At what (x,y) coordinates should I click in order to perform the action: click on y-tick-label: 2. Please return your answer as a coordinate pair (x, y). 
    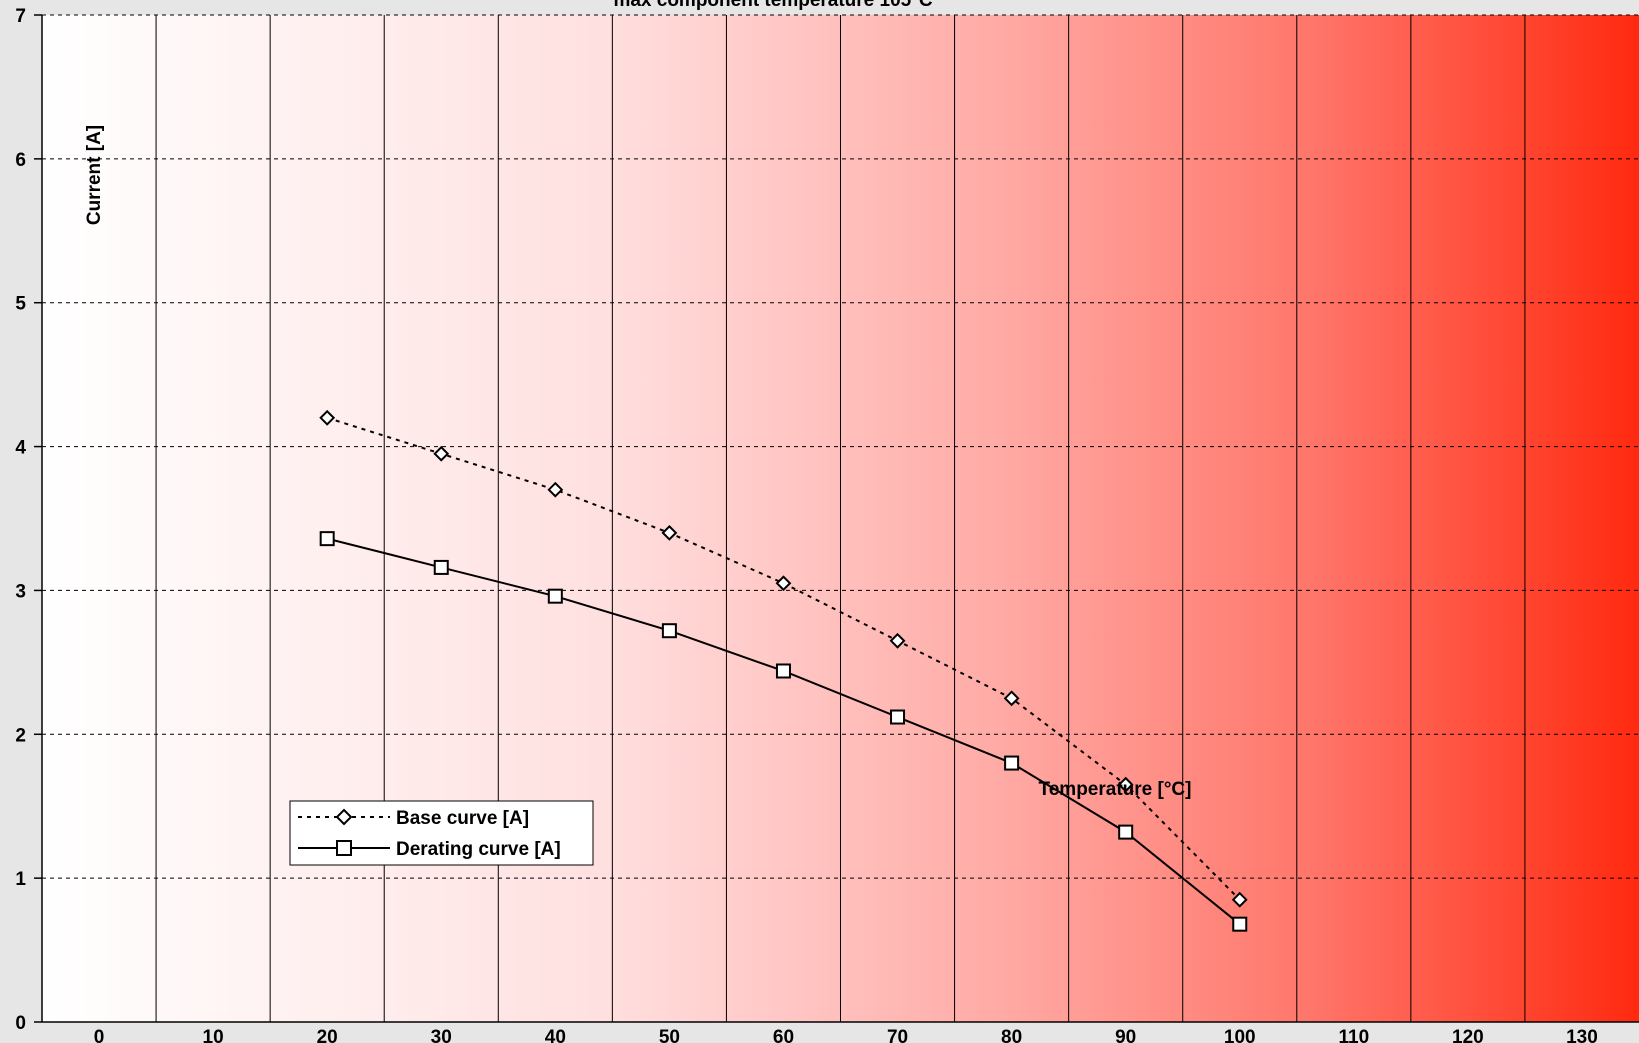
    Looking at the image, I should click on (20, 735).